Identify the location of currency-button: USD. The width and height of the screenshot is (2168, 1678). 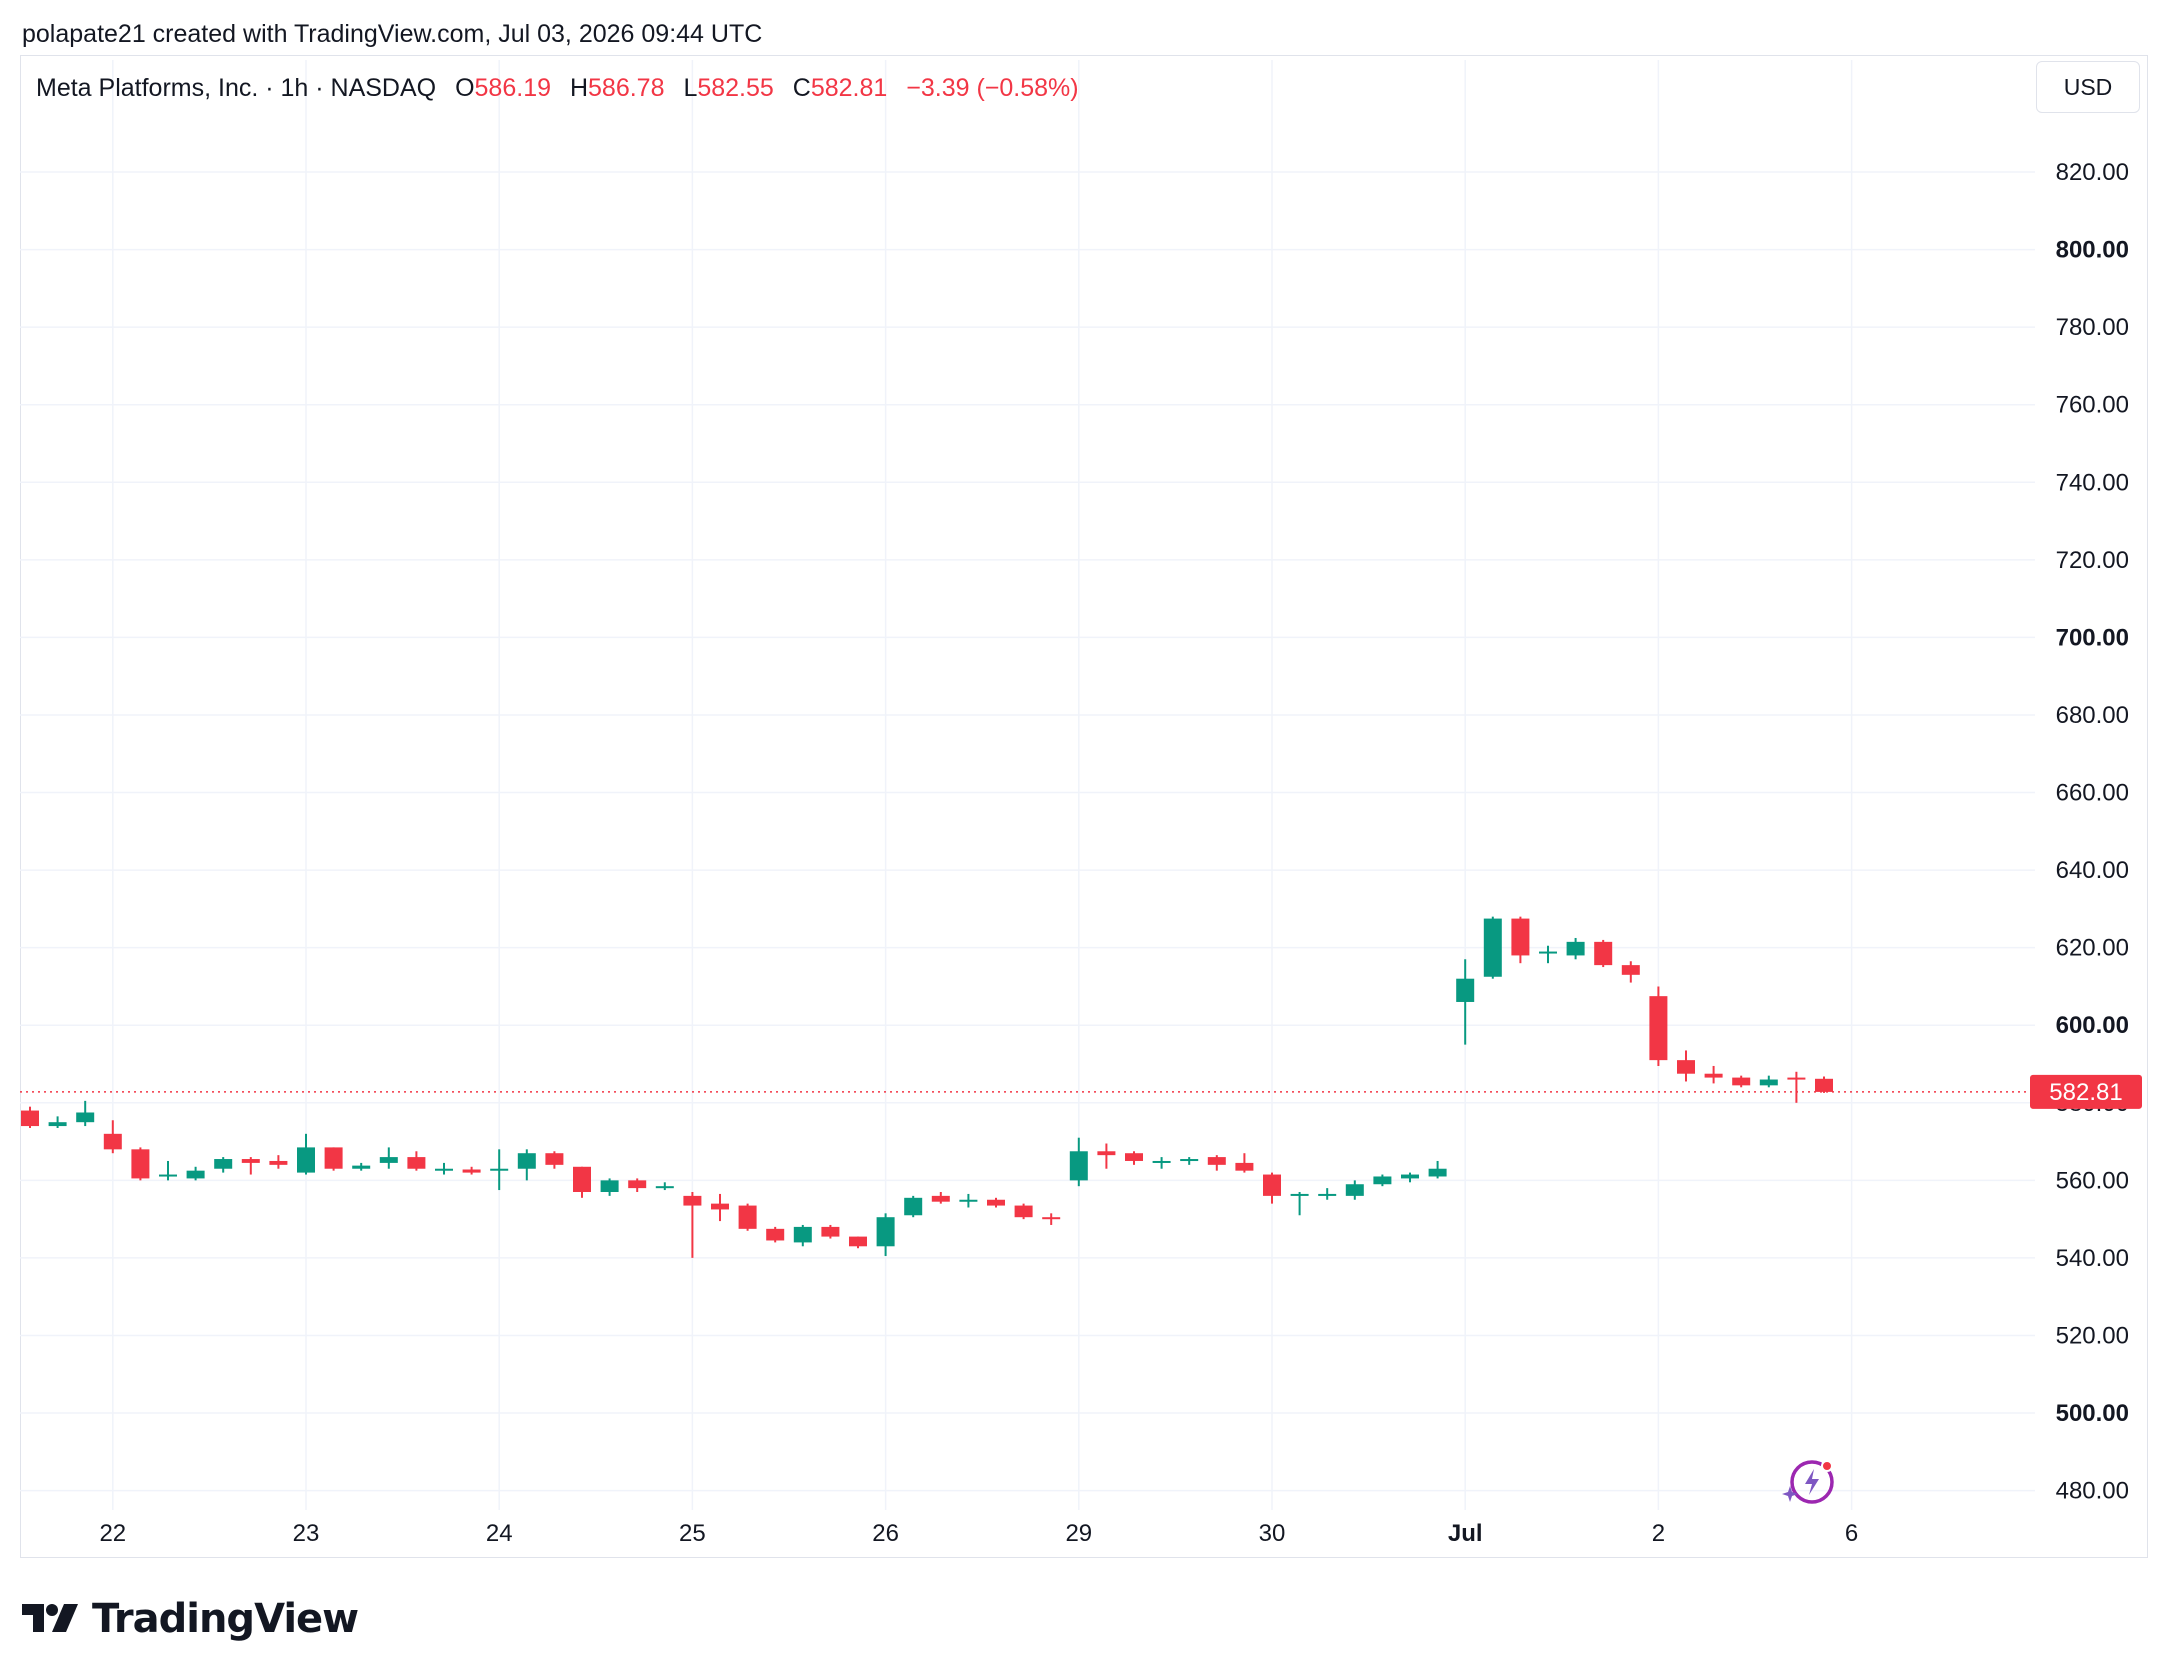
(2088, 87).